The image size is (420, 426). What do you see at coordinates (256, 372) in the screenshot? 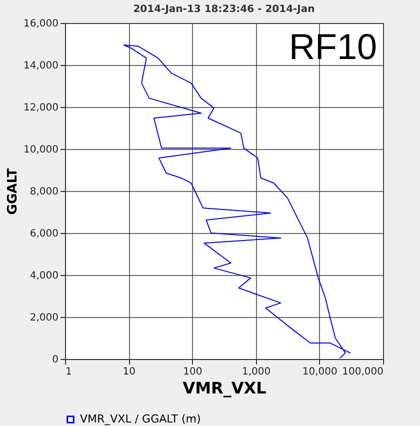
I see `x-tick-label: 1,000` at bounding box center [256, 372].